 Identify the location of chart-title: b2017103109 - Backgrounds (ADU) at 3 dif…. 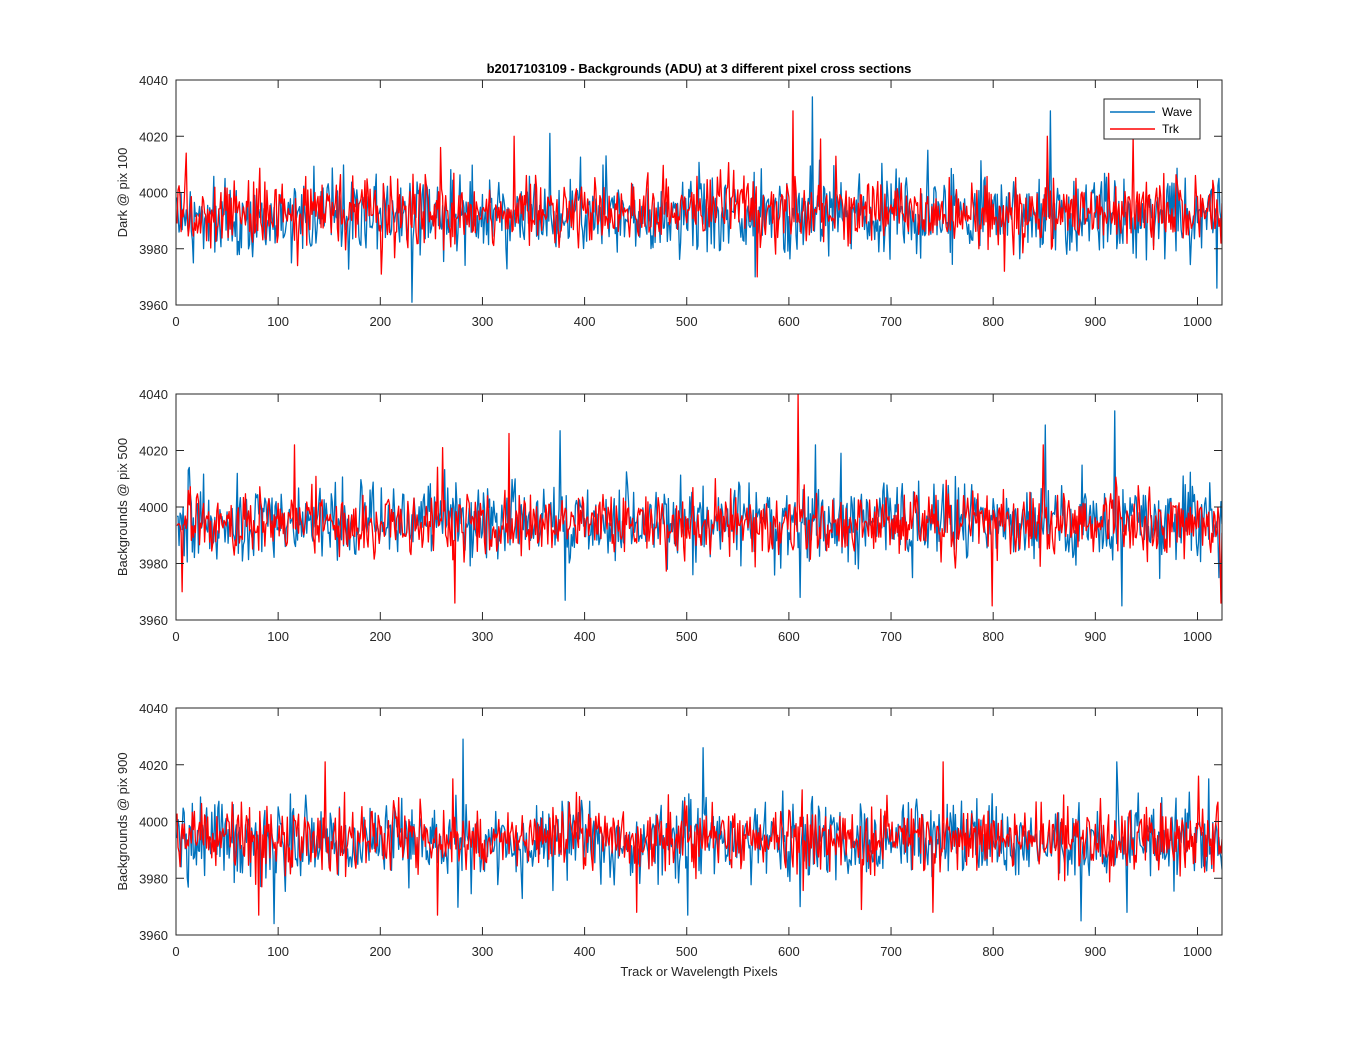
(699, 68).